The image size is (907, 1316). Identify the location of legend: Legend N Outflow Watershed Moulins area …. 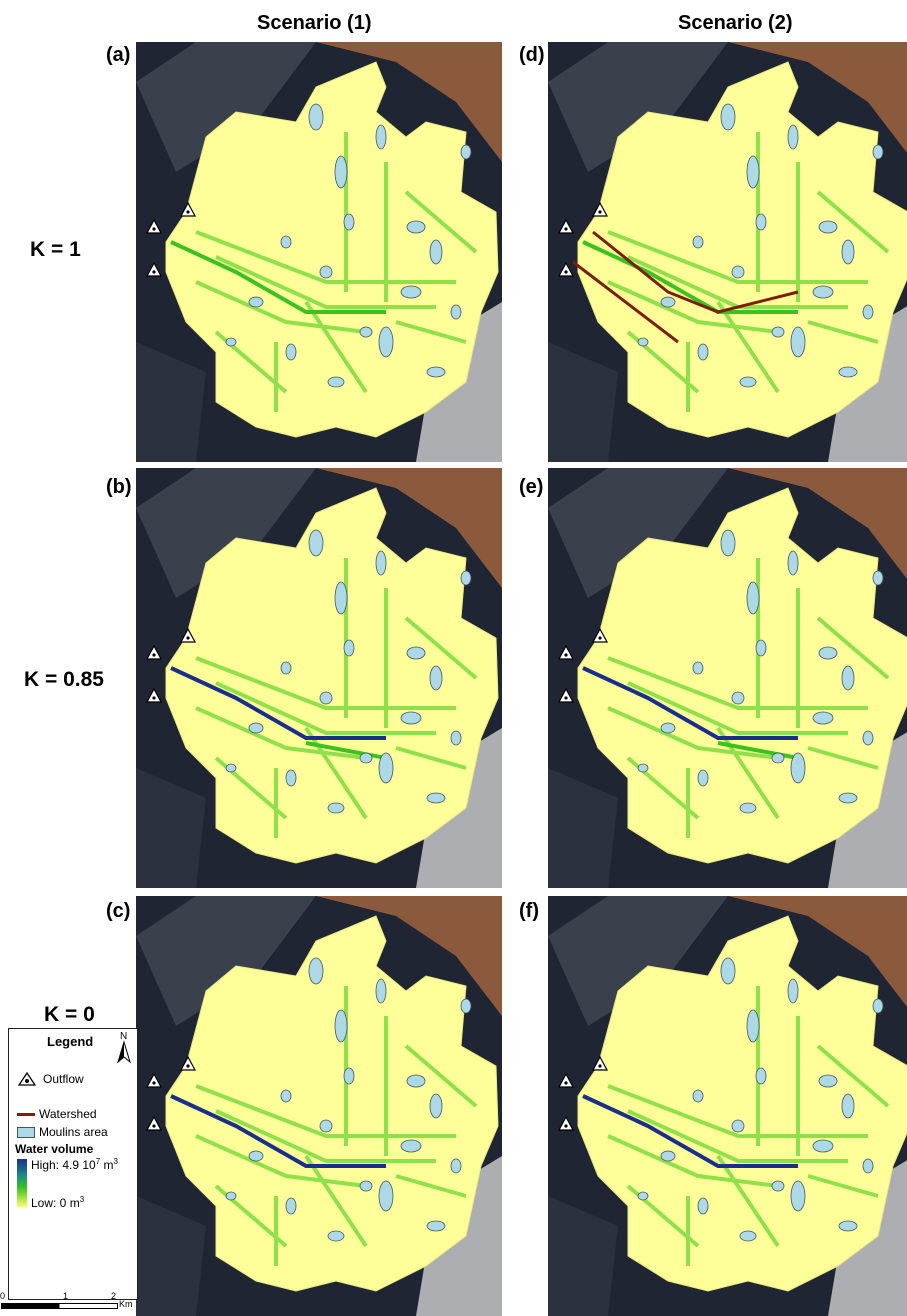
(73, 1164).